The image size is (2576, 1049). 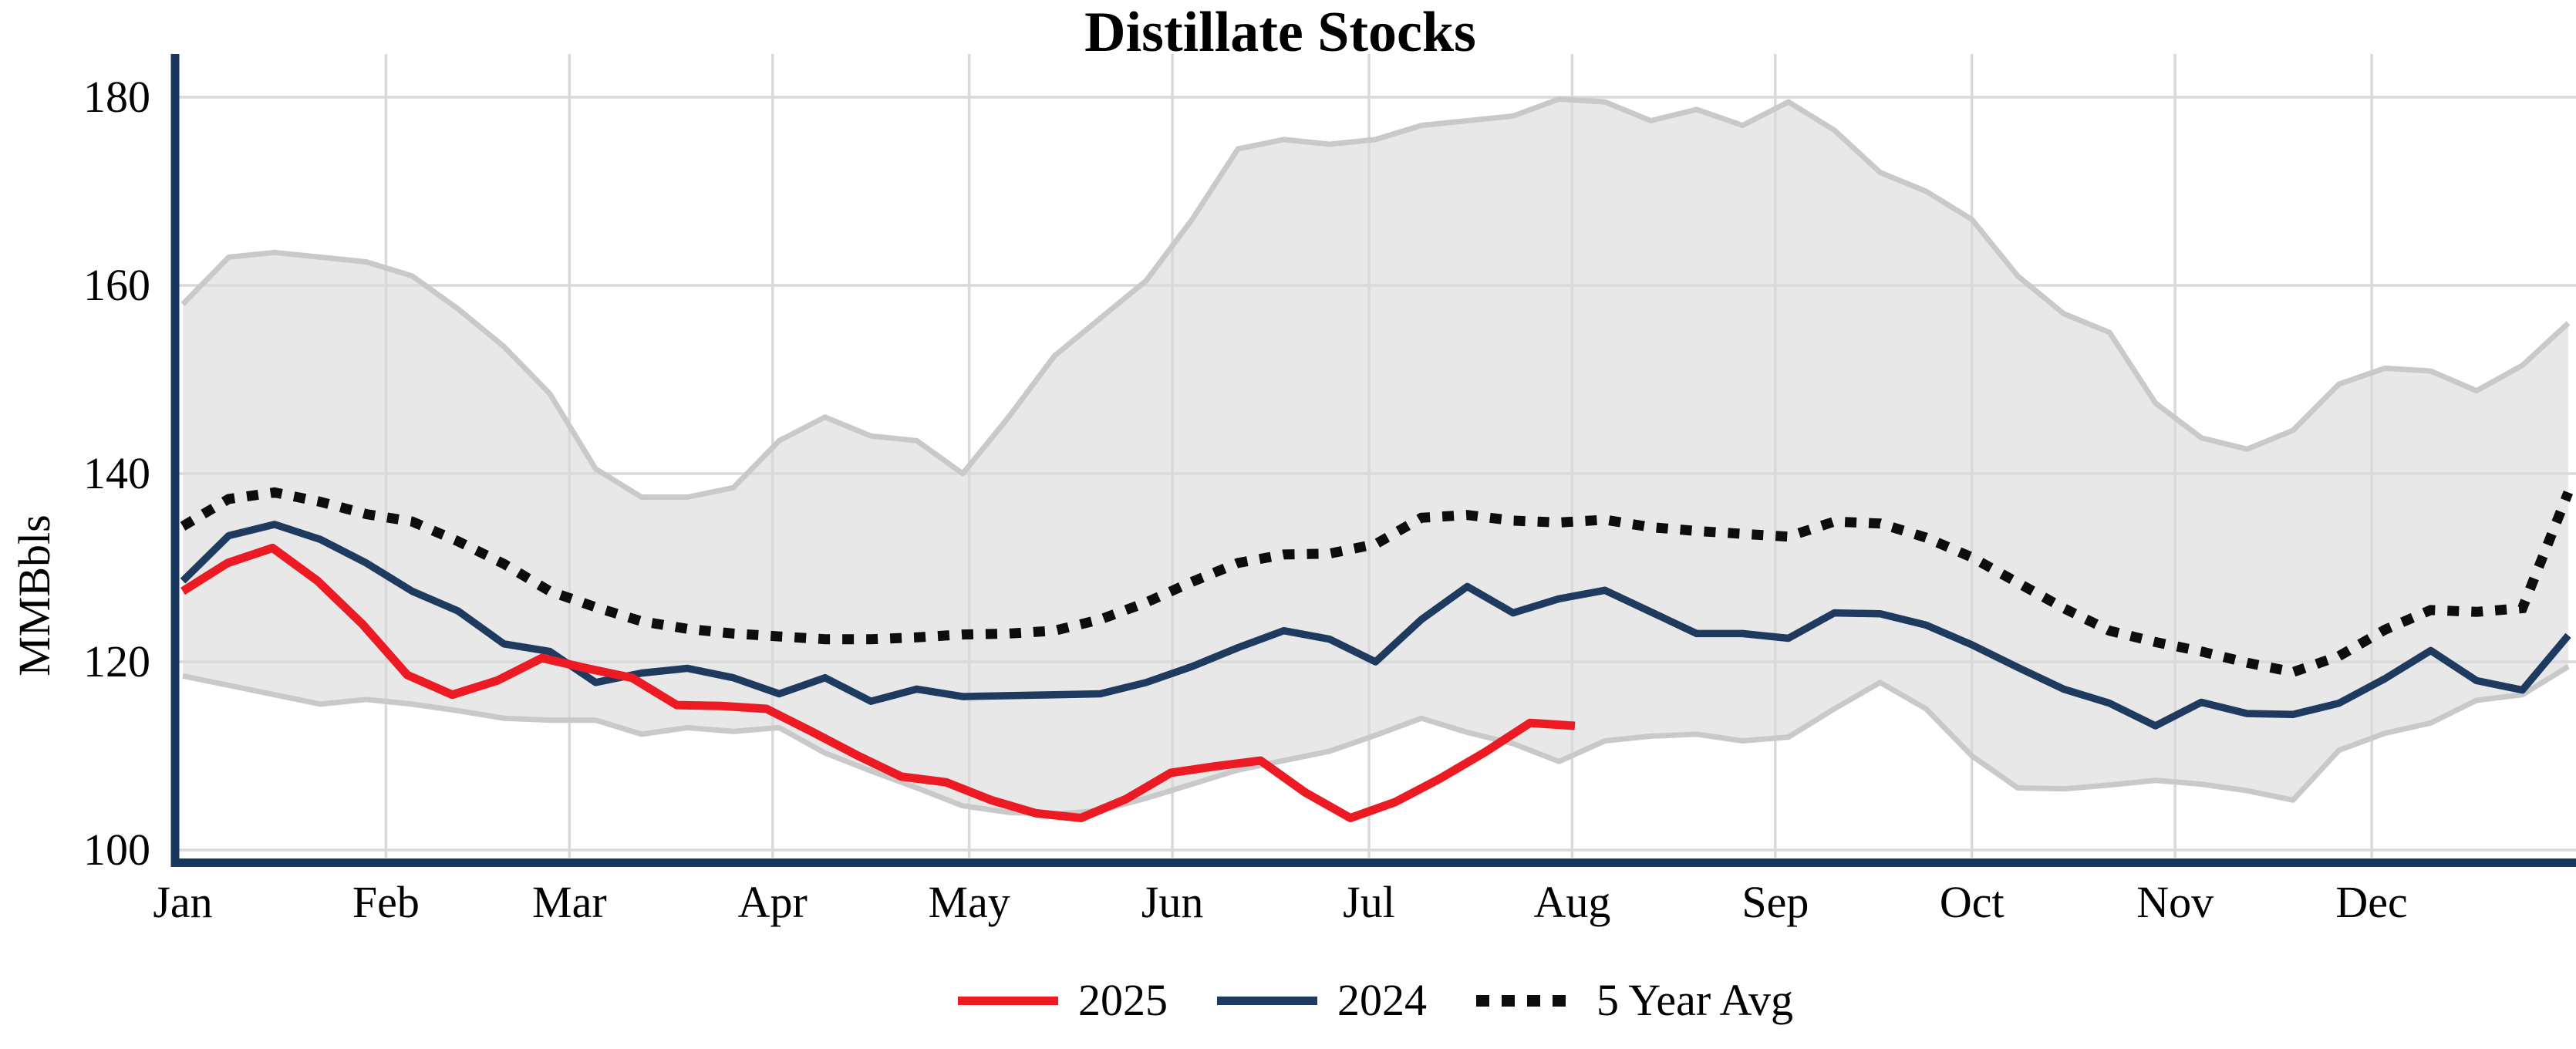 What do you see at coordinates (1382, 1000) in the screenshot?
I see `legend-label-2024: 2024` at bounding box center [1382, 1000].